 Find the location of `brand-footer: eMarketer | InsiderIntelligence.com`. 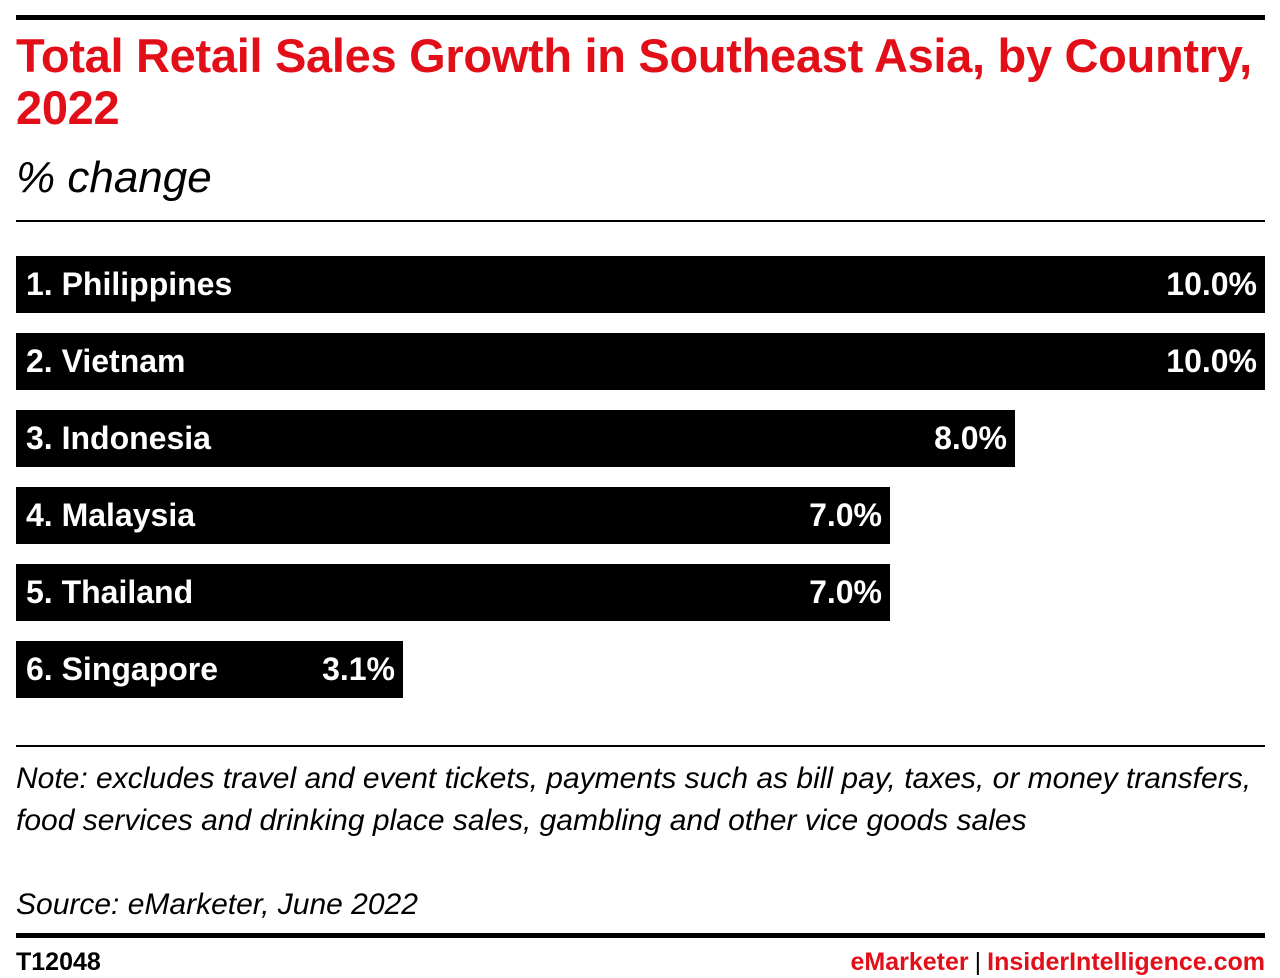

brand-footer: eMarketer | InsiderIntelligence.com is located at coordinates (1058, 962).